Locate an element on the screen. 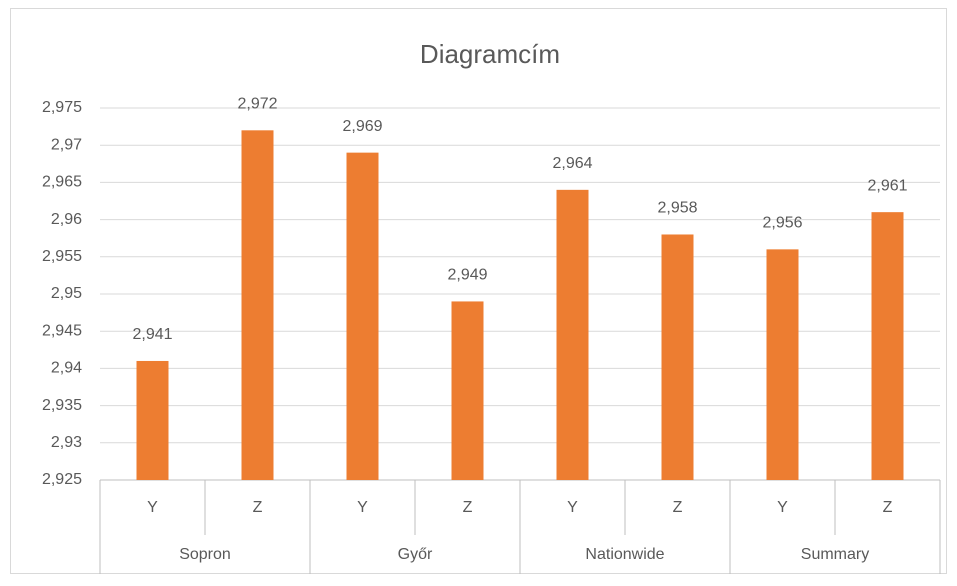  group-label: Sopron is located at coordinates (205, 554).